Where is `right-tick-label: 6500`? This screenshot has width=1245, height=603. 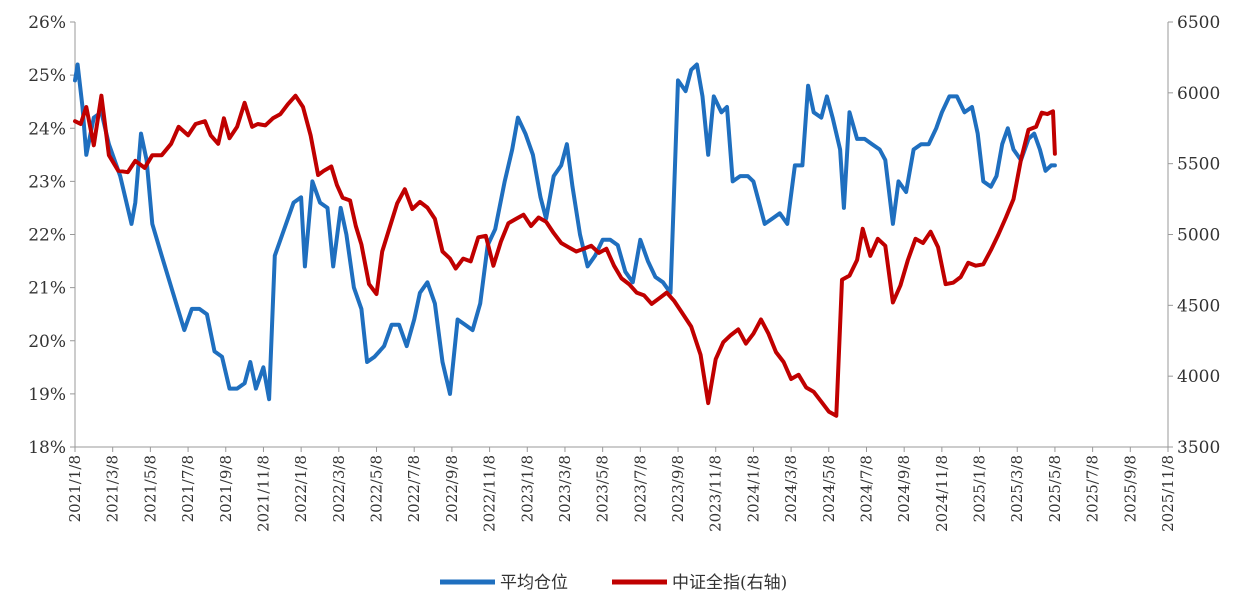
right-tick-label: 6500 is located at coordinates (1198, 23).